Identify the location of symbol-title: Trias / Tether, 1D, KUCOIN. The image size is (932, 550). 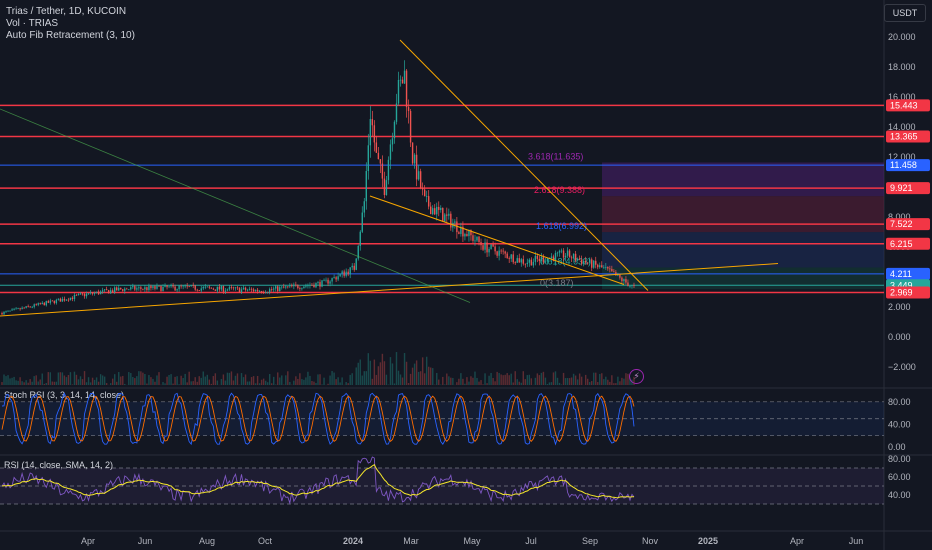
(66, 11).